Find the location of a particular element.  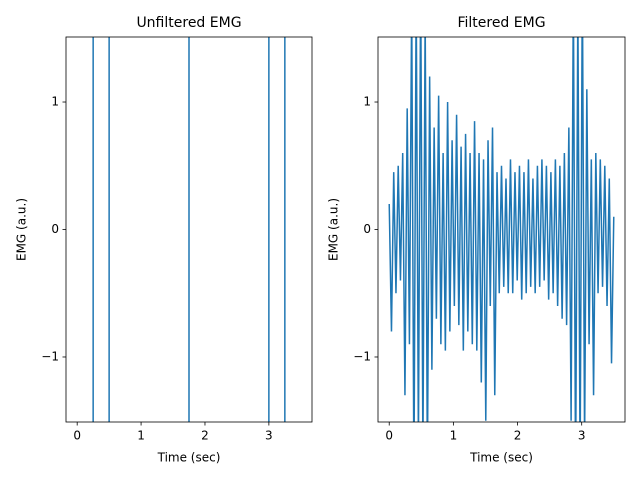

chart-title: Filtered EMG is located at coordinates (501, 23).